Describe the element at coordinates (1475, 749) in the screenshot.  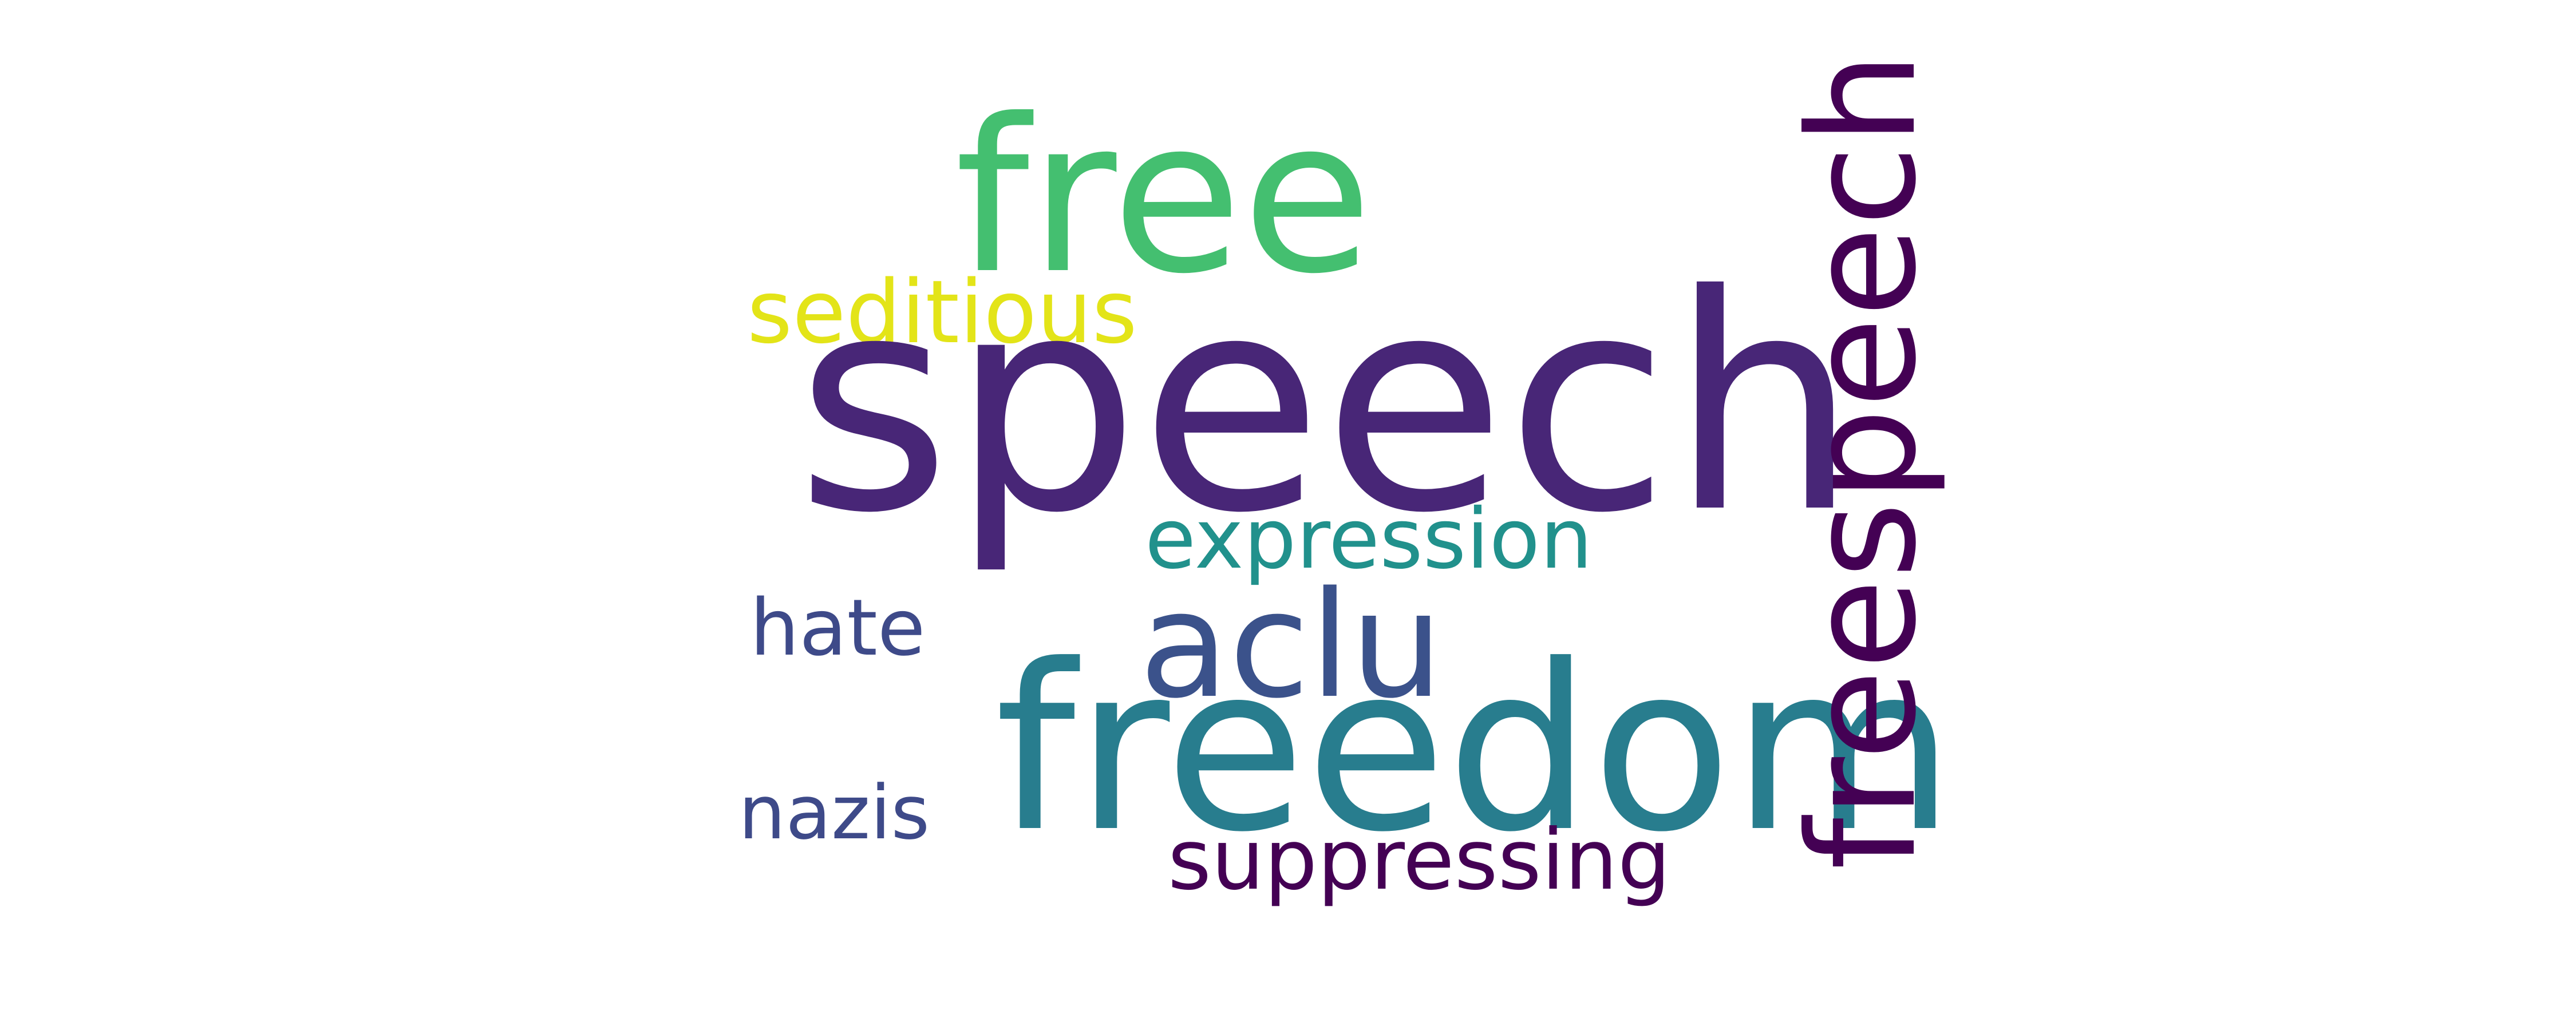
I see `word-freedom: freedom` at that location.